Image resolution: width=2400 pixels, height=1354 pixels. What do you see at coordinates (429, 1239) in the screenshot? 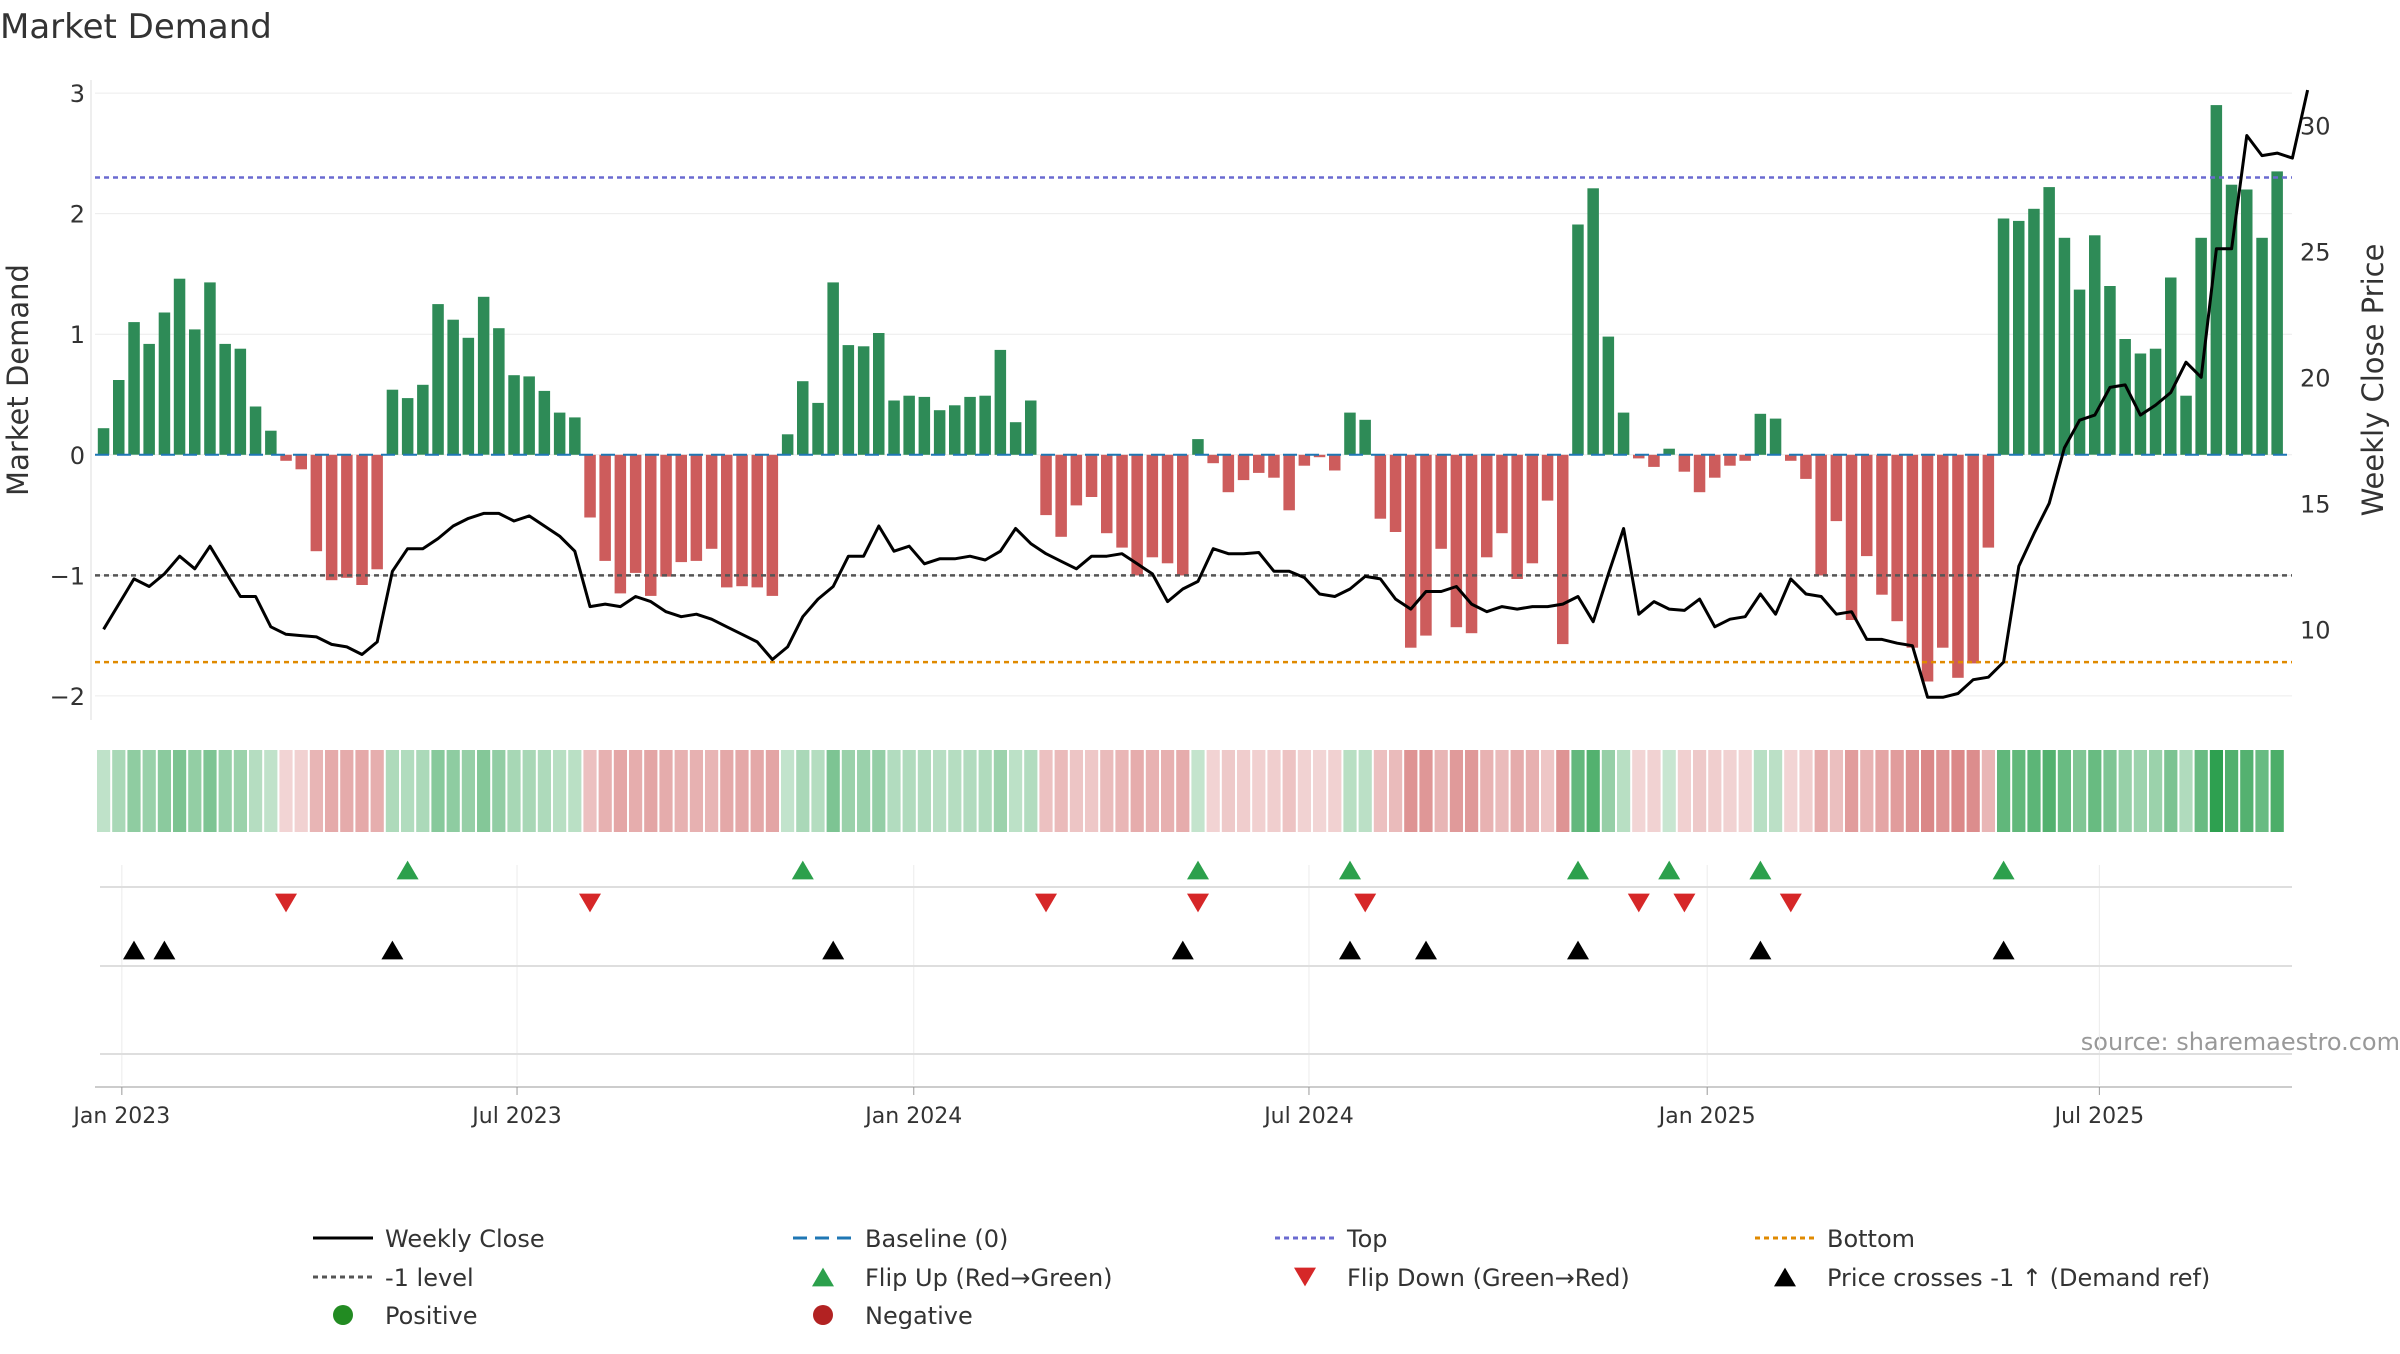
I see `legend-entry: Weekly Close` at bounding box center [429, 1239].